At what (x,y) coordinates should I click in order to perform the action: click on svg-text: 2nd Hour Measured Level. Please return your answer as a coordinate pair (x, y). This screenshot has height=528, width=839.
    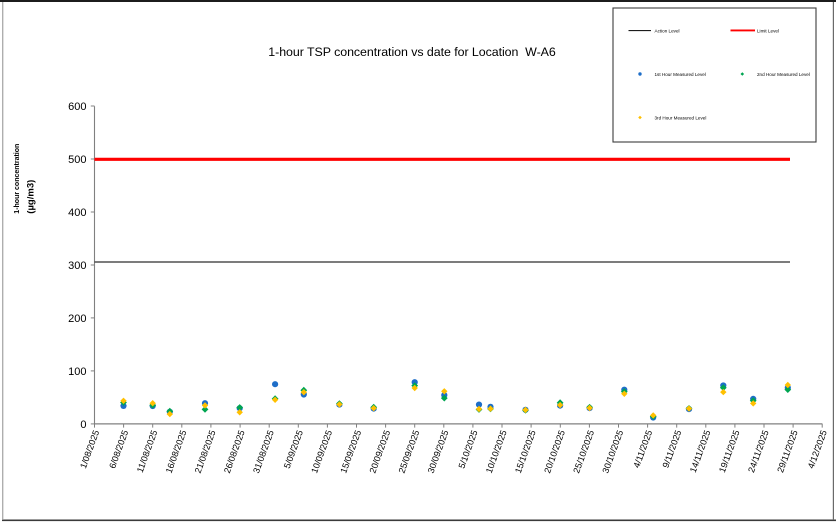
    Looking at the image, I should click on (783, 74).